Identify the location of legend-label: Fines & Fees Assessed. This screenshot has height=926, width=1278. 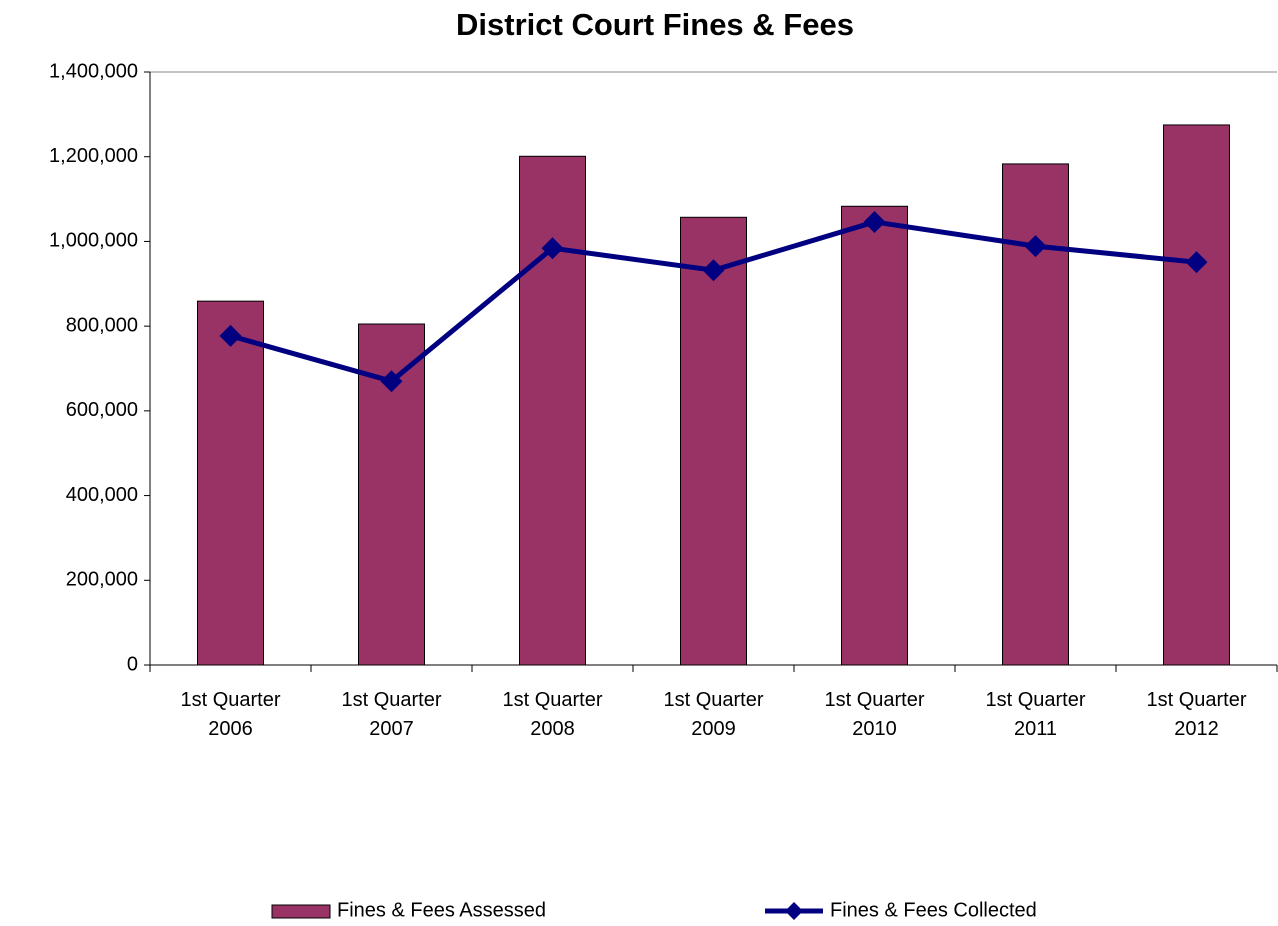
(441, 910).